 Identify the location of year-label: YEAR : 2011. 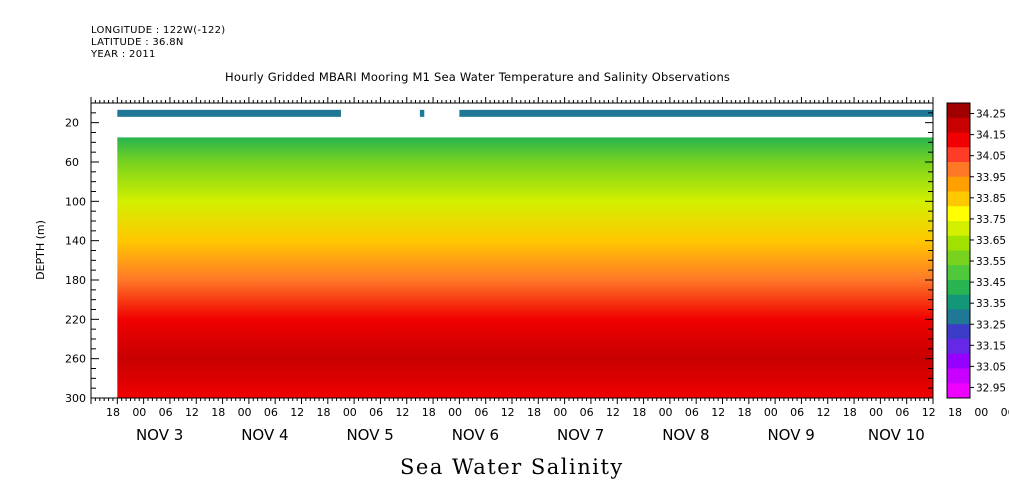
(123, 54).